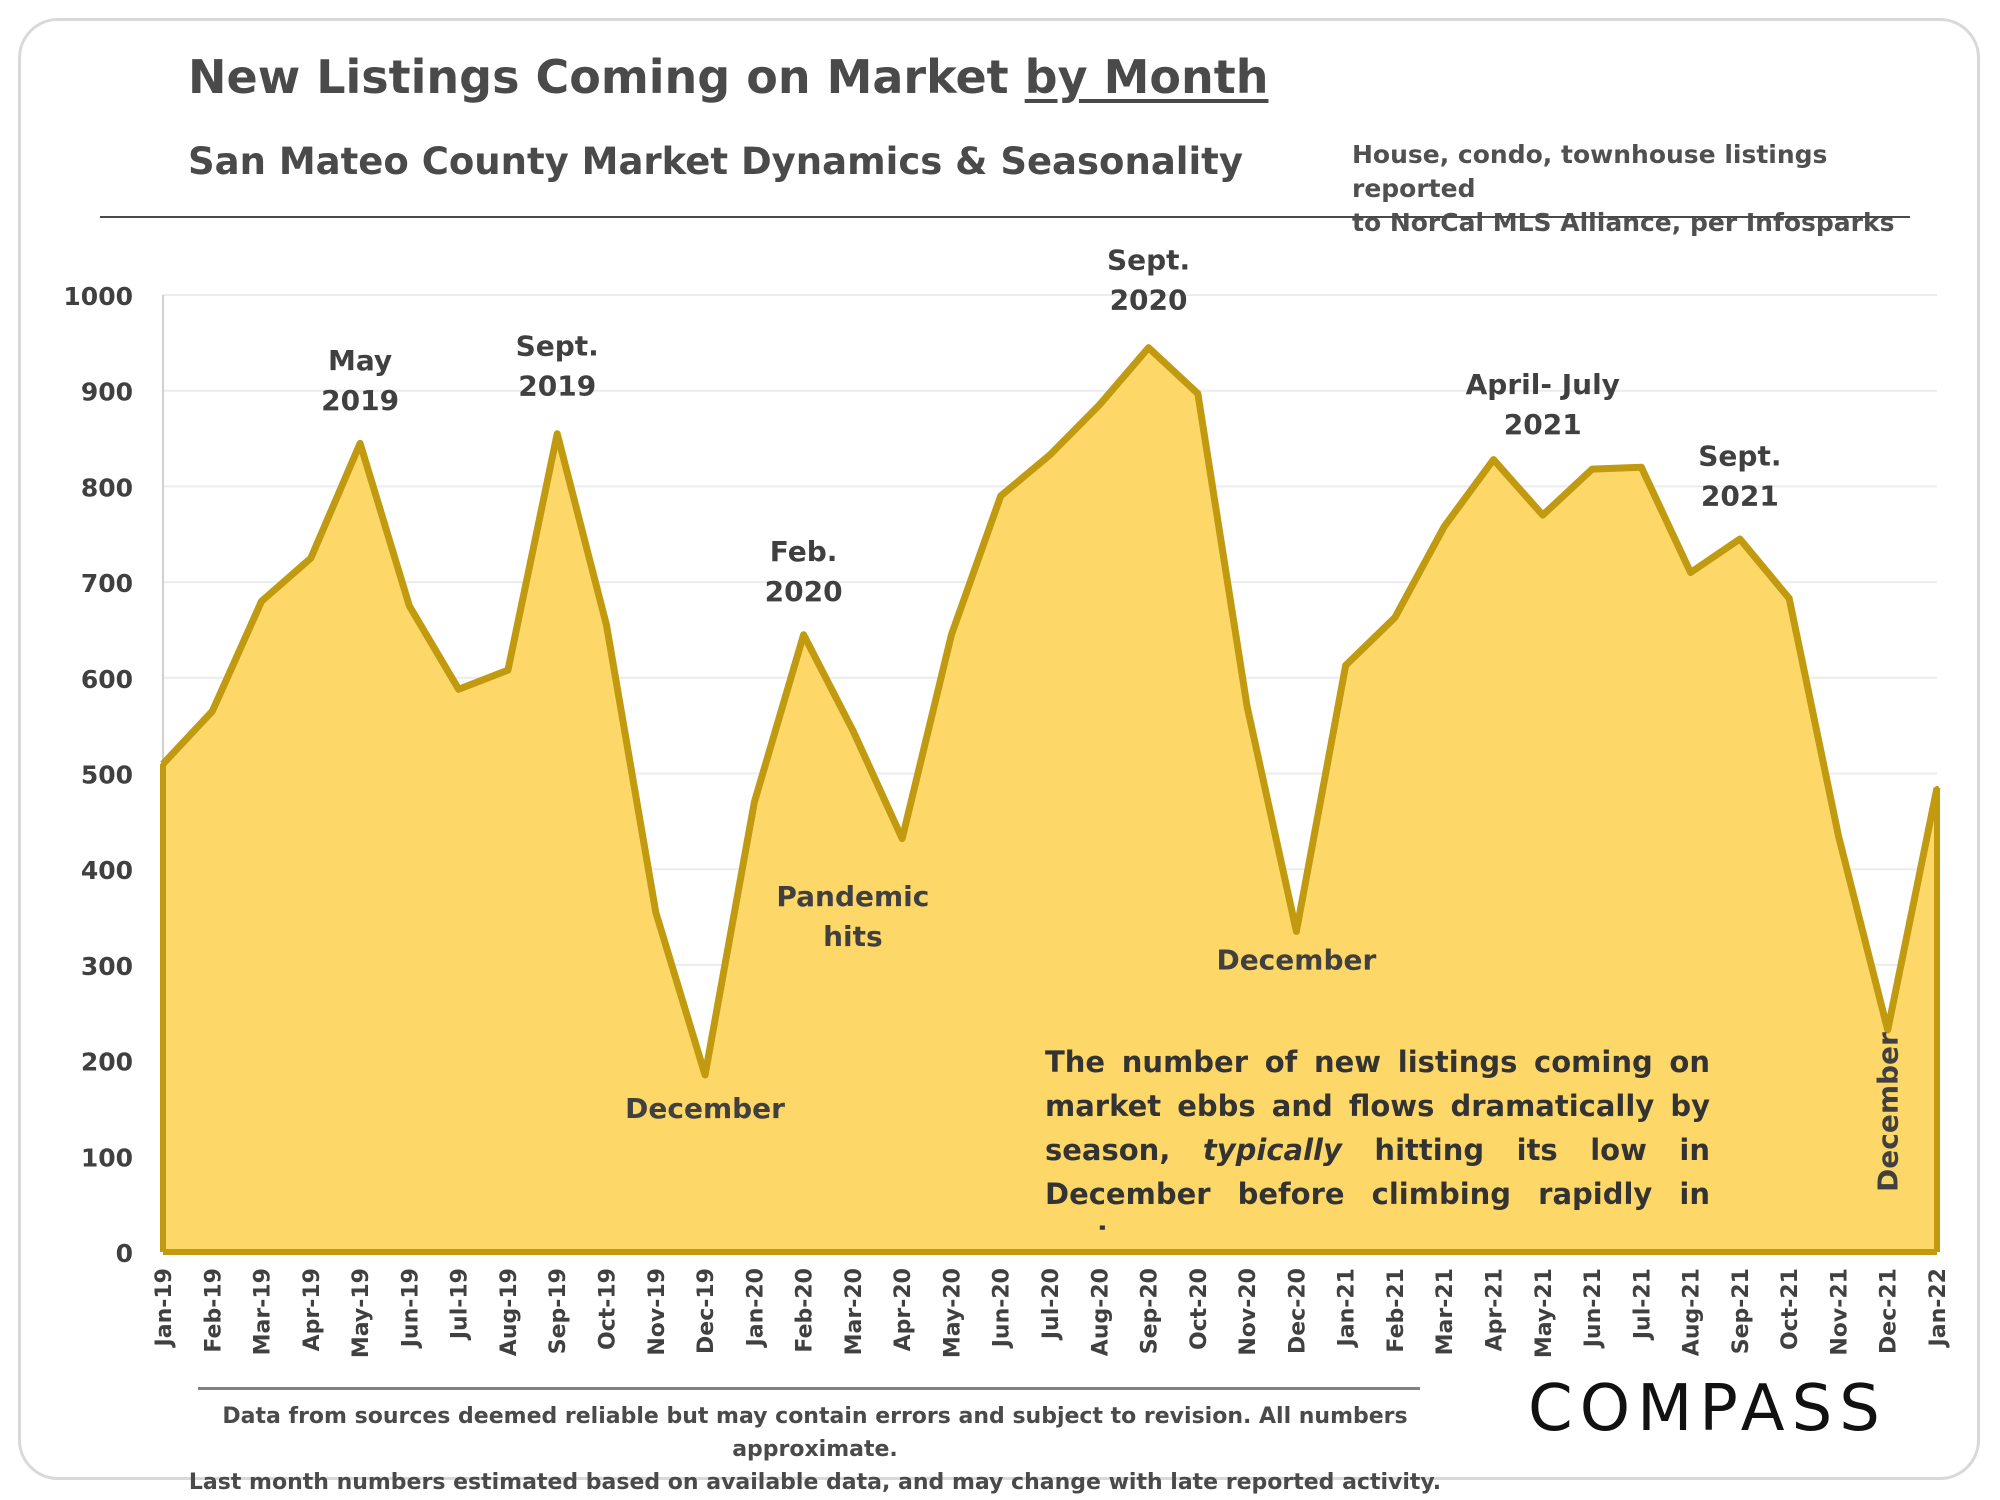 The image size is (2000, 1500). What do you see at coordinates (657, 1312) in the screenshot?
I see `x-tick-label: Nov-19` at bounding box center [657, 1312].